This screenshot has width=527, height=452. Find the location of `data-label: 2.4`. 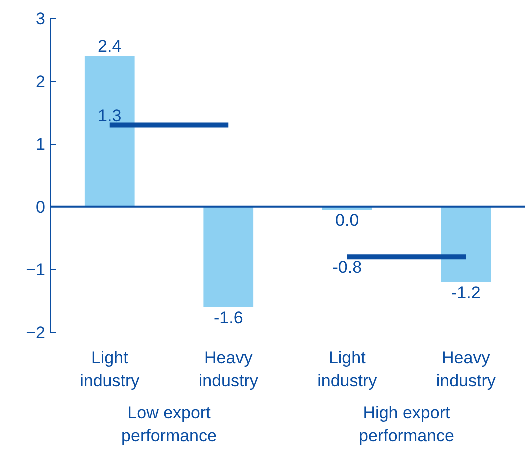

data-label: 2.4 is located at coordinates (110, 46).